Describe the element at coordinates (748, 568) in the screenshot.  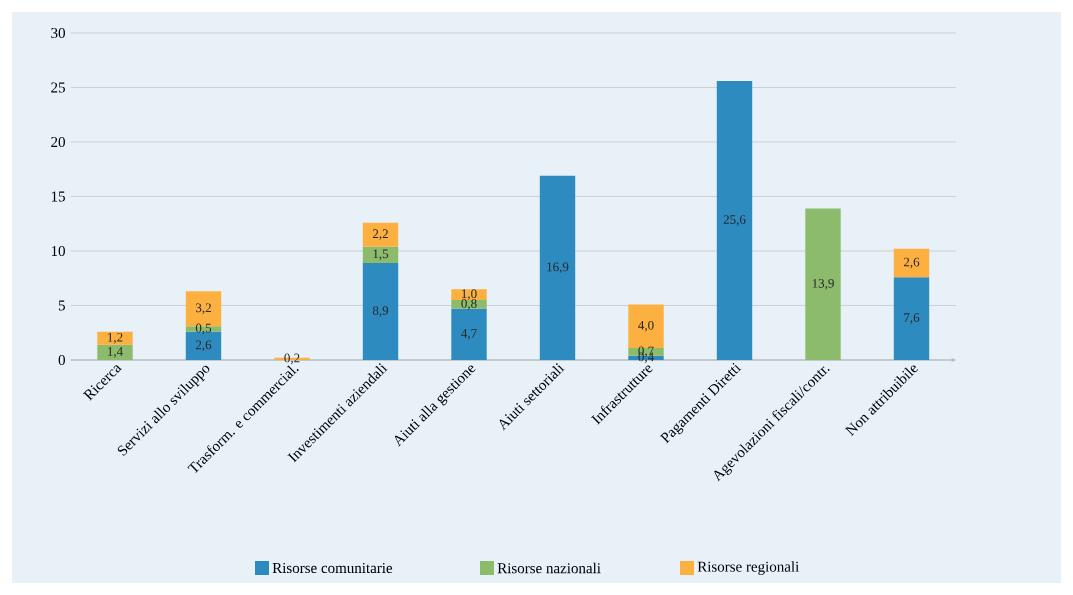
I see `legend-label: Risorse regionali` at that location.